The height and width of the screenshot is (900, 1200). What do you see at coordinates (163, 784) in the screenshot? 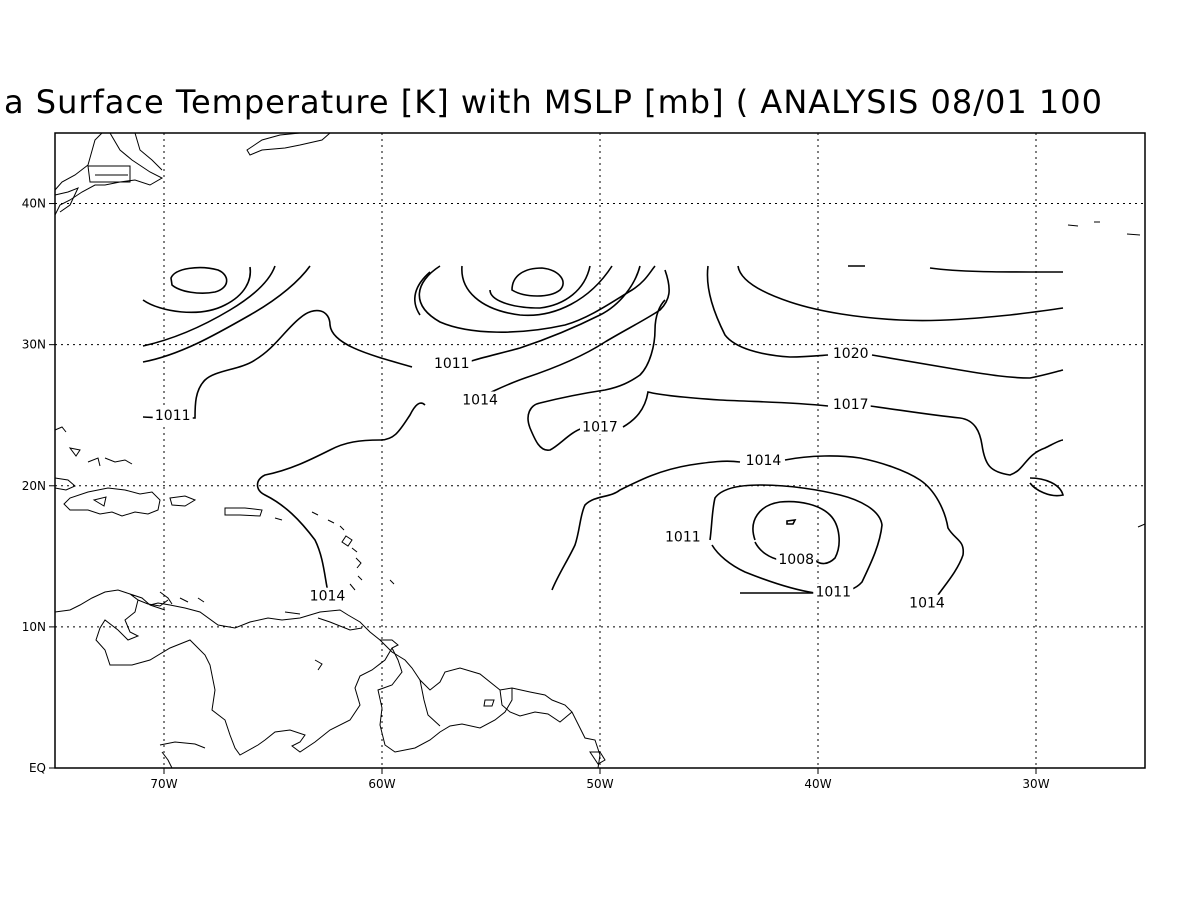
I see `x-tick-label: 70W` at bounding box center [163, 784].